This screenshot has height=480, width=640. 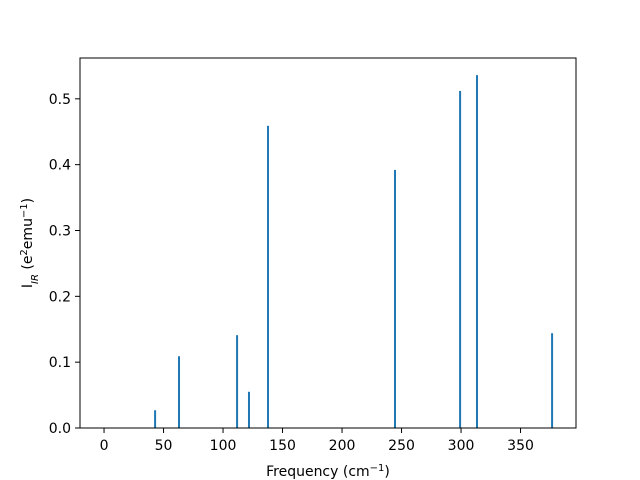 I want to click on y-axis-label-part: ), so click(x=28, y=200).